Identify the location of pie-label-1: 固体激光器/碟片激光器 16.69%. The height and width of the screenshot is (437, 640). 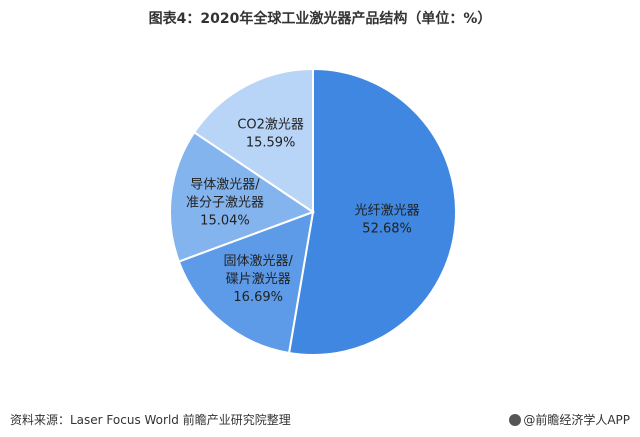
(259, 279).